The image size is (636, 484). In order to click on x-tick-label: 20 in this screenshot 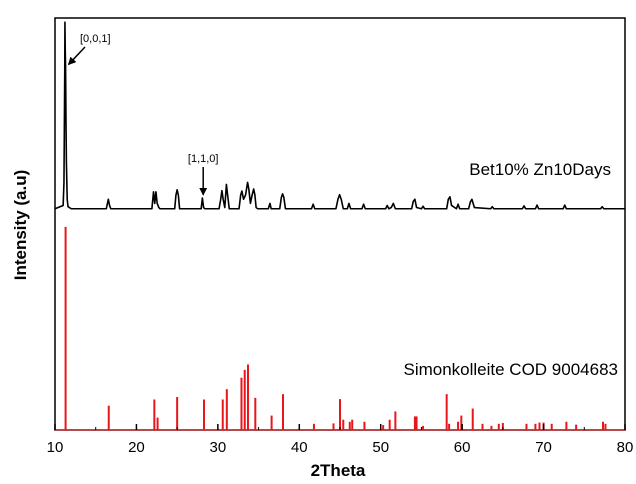, I will do `click(136, 447)`.